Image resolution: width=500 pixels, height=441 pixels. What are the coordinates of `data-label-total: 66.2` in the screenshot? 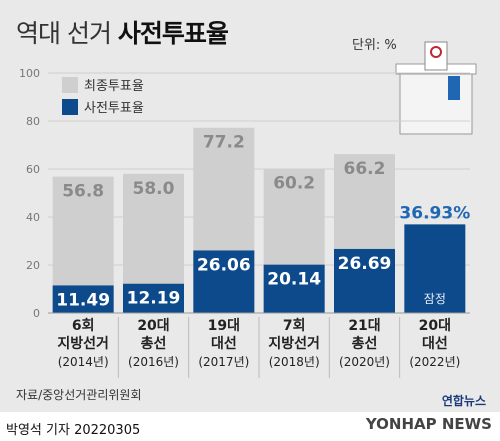 It's located at (365, 169).